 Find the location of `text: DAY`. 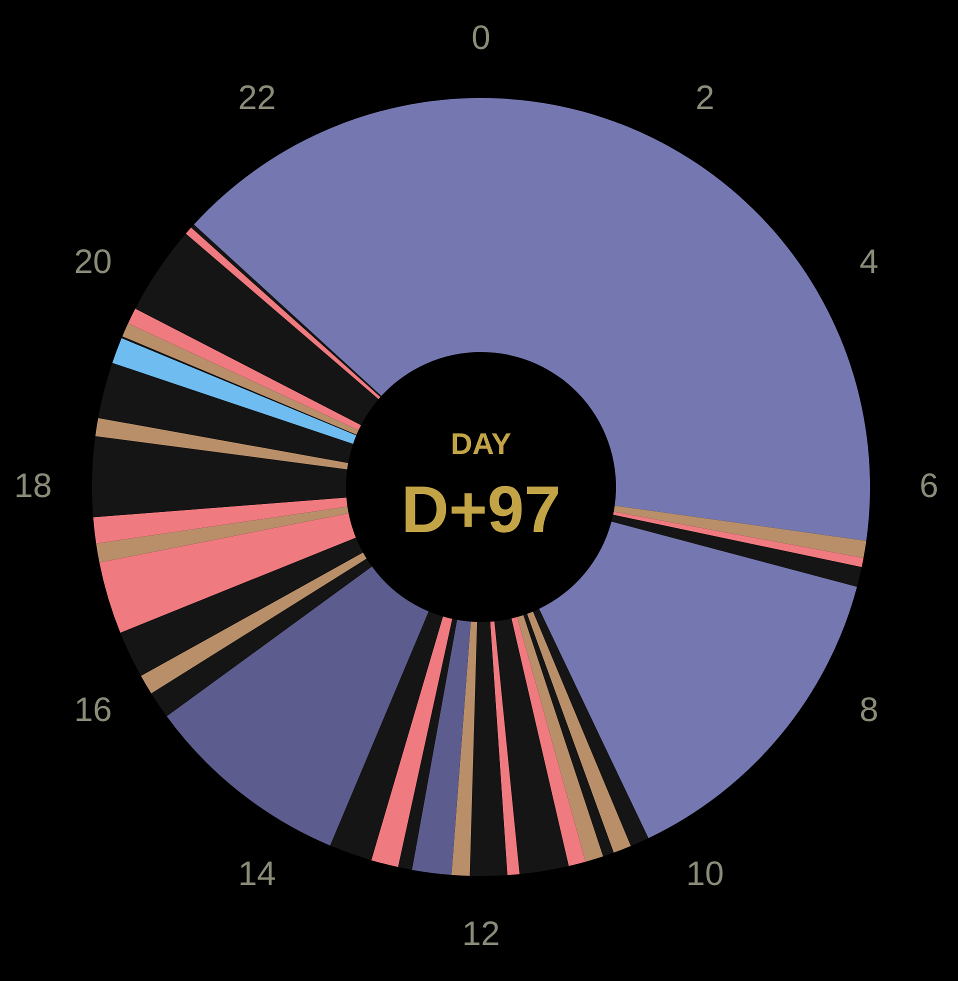

text: DAY is located at coordinates (481, 444).